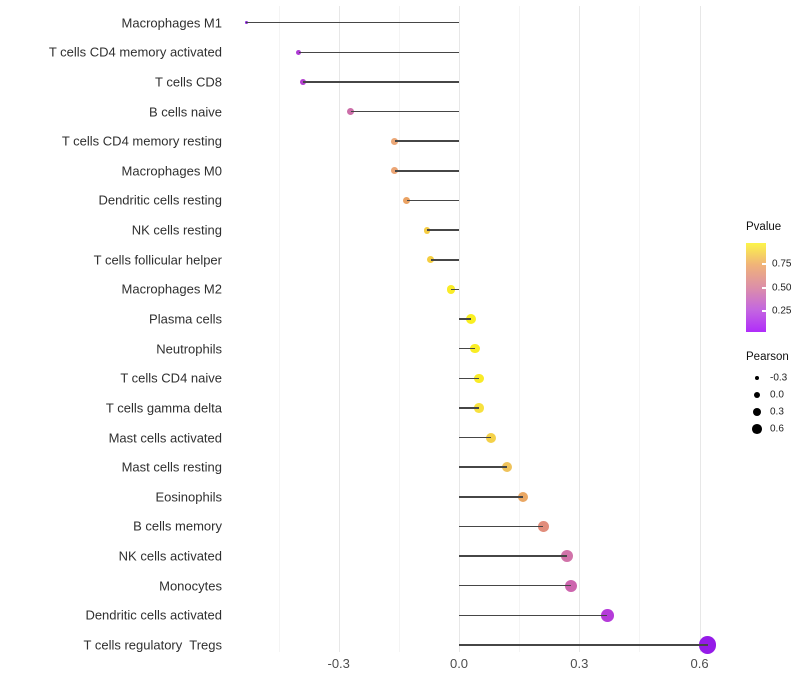  I want to click on category-label: Monocytes, so click(190, 586).